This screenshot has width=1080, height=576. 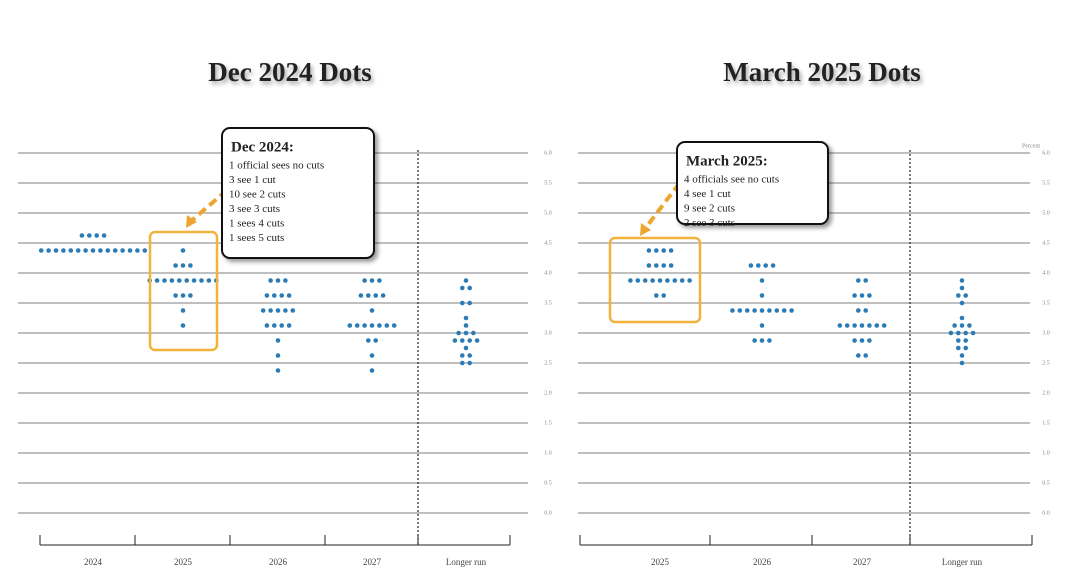 I want to click on x-tick-label: Longer run, so click(x=962, y=562).